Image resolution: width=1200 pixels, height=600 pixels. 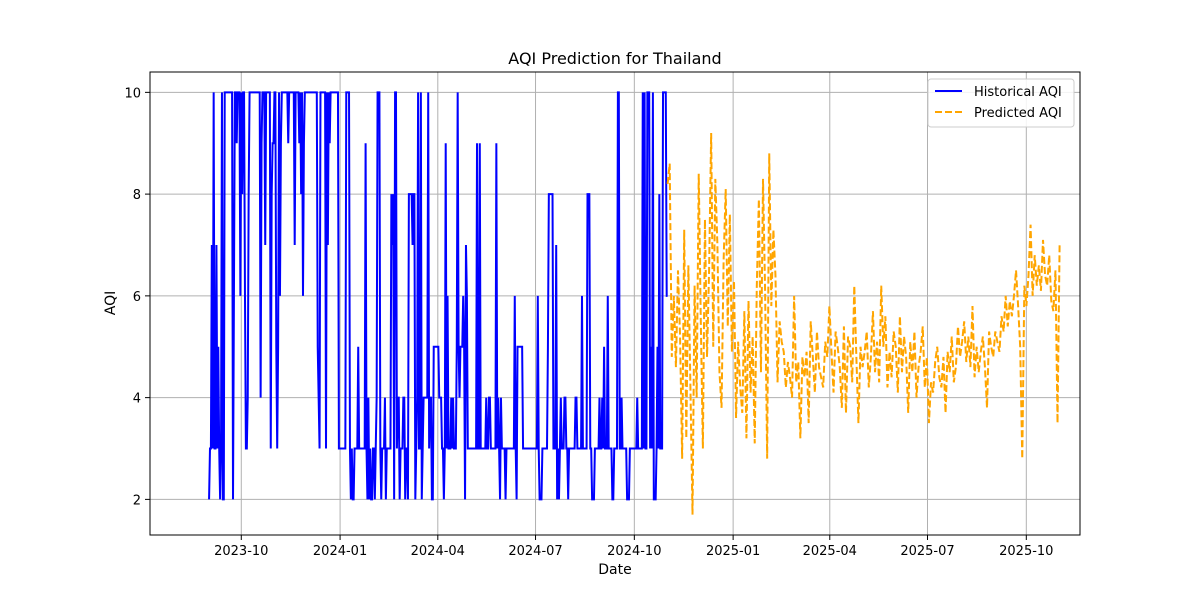 What do you see at coordinates (927, 551) in the screenshot?
I see `x-tick-label: 2025-07` at bounding box center [927, 551].